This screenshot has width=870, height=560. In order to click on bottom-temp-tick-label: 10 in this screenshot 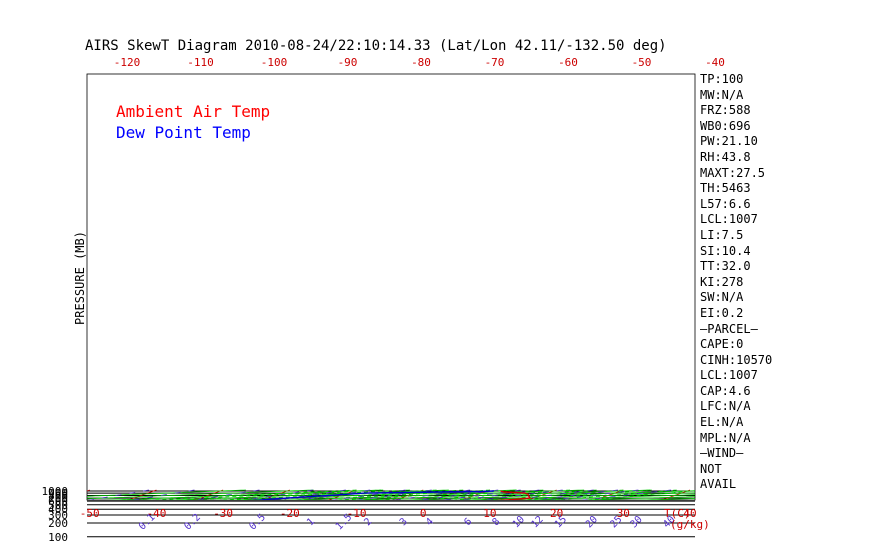, I will do `click(489, 513)`.